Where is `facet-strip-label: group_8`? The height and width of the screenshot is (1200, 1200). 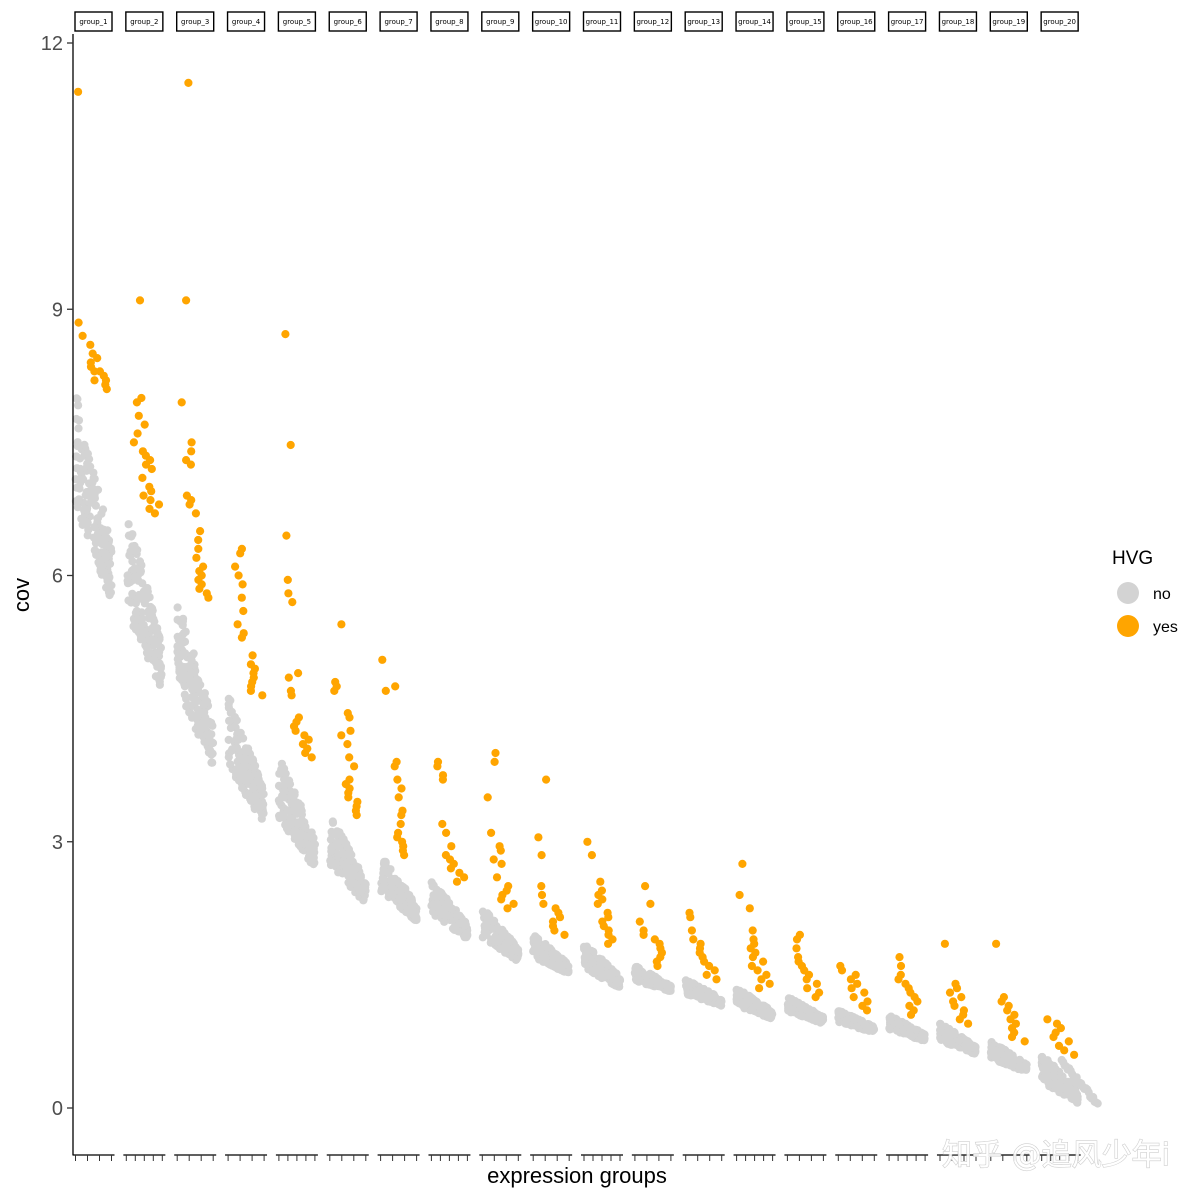 facet-strip-label: group_8 is located at coordinates (449, 22).